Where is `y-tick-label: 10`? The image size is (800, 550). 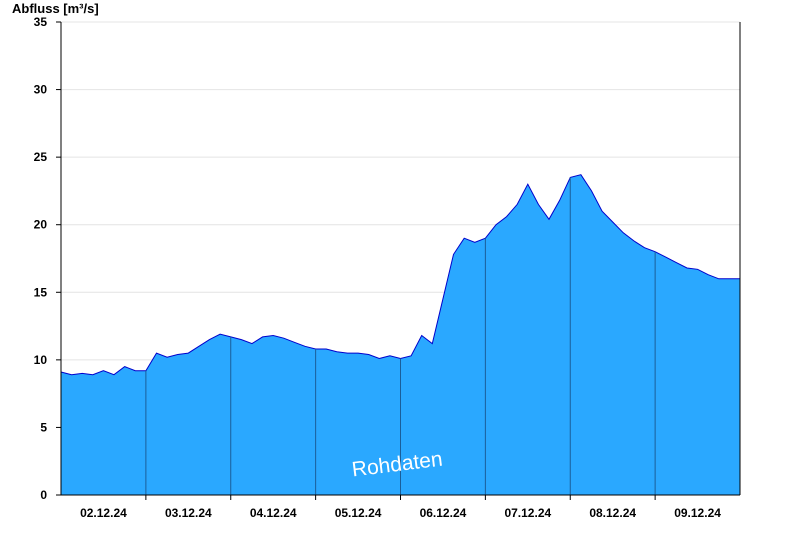 y-tick-label: 10 is located at coordinates (41, 360).